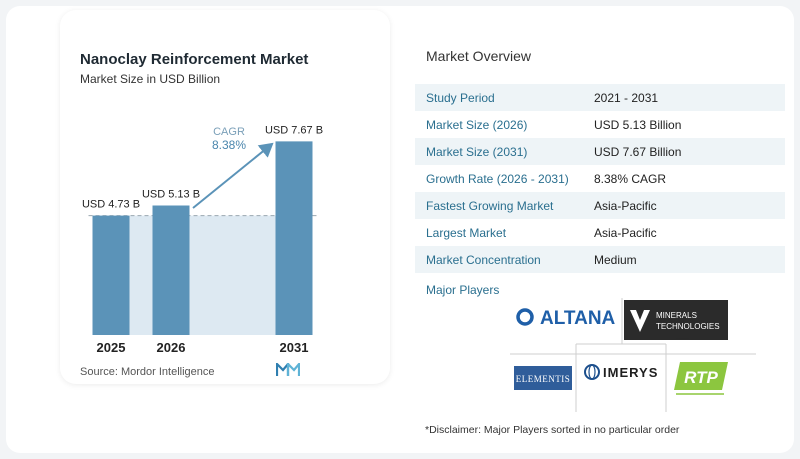 This screenshot has width=800, height=459. What do you see at coordinates (615, 260) in the screenshot?
I see `row-value: Medium` at bounding box center [615, 260].